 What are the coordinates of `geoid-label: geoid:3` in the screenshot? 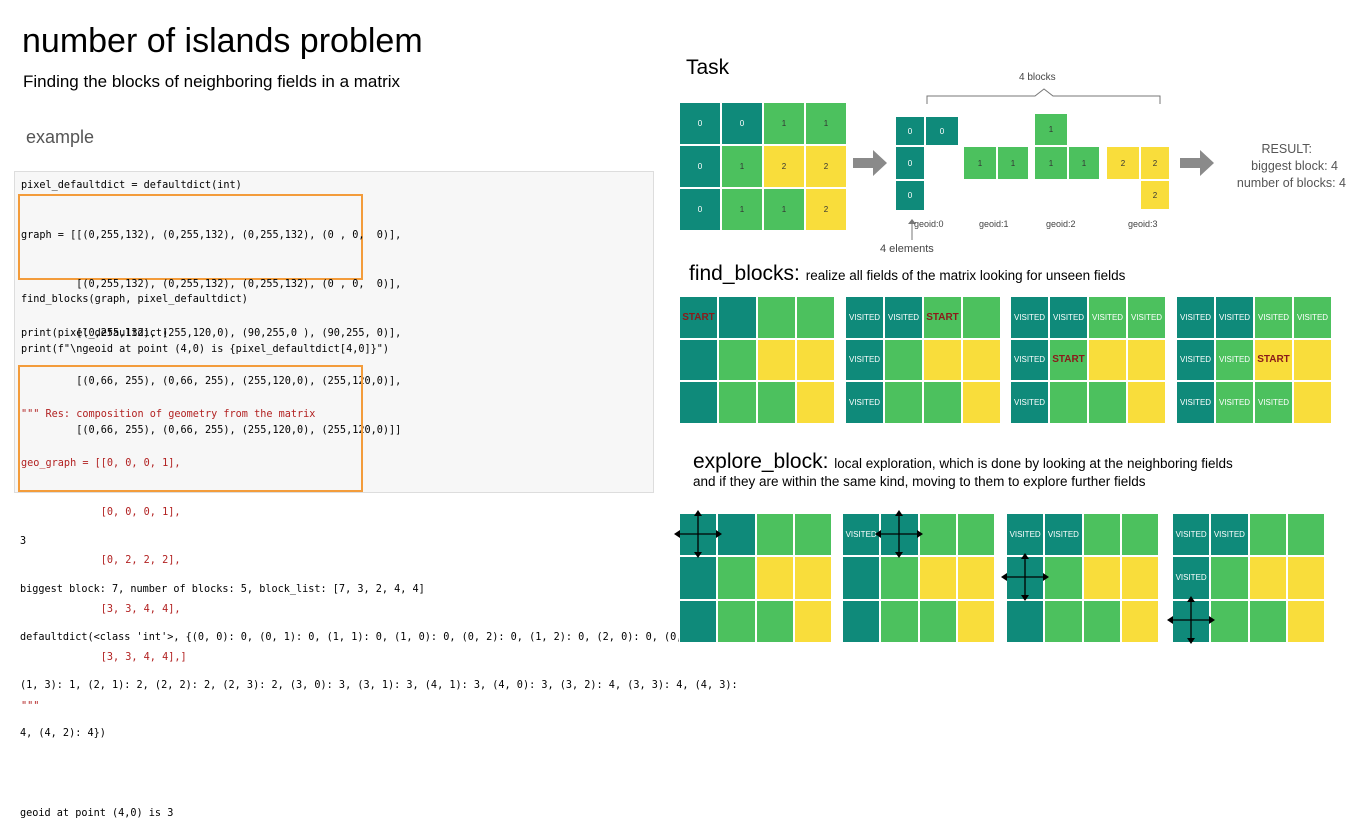 It's located at (1143, 224).